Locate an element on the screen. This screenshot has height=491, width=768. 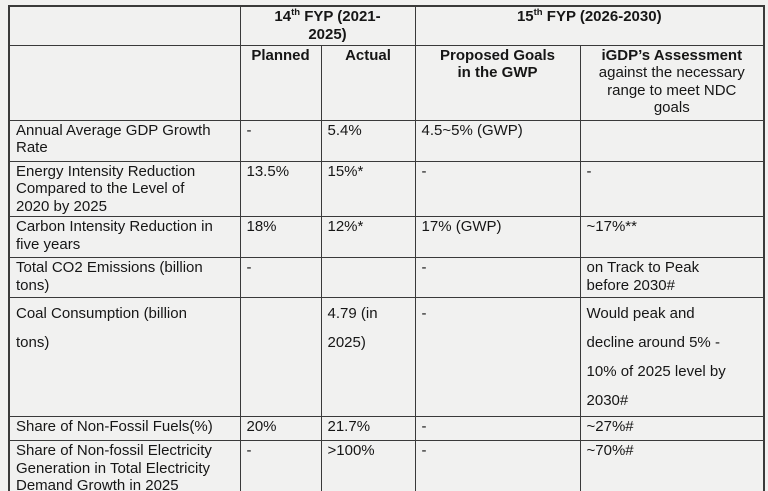
header-actual: Actual is located at coordinates (368, 82).